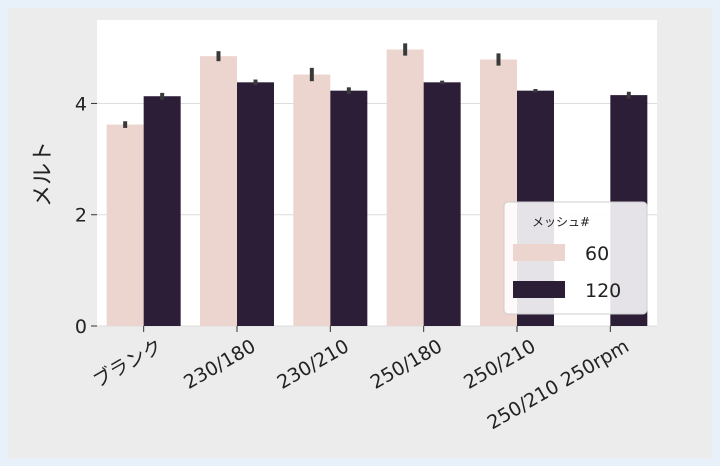  Describe the element at coordinates (81, 327) in the screenshot. I see `y-tick-label: 0` at that location.